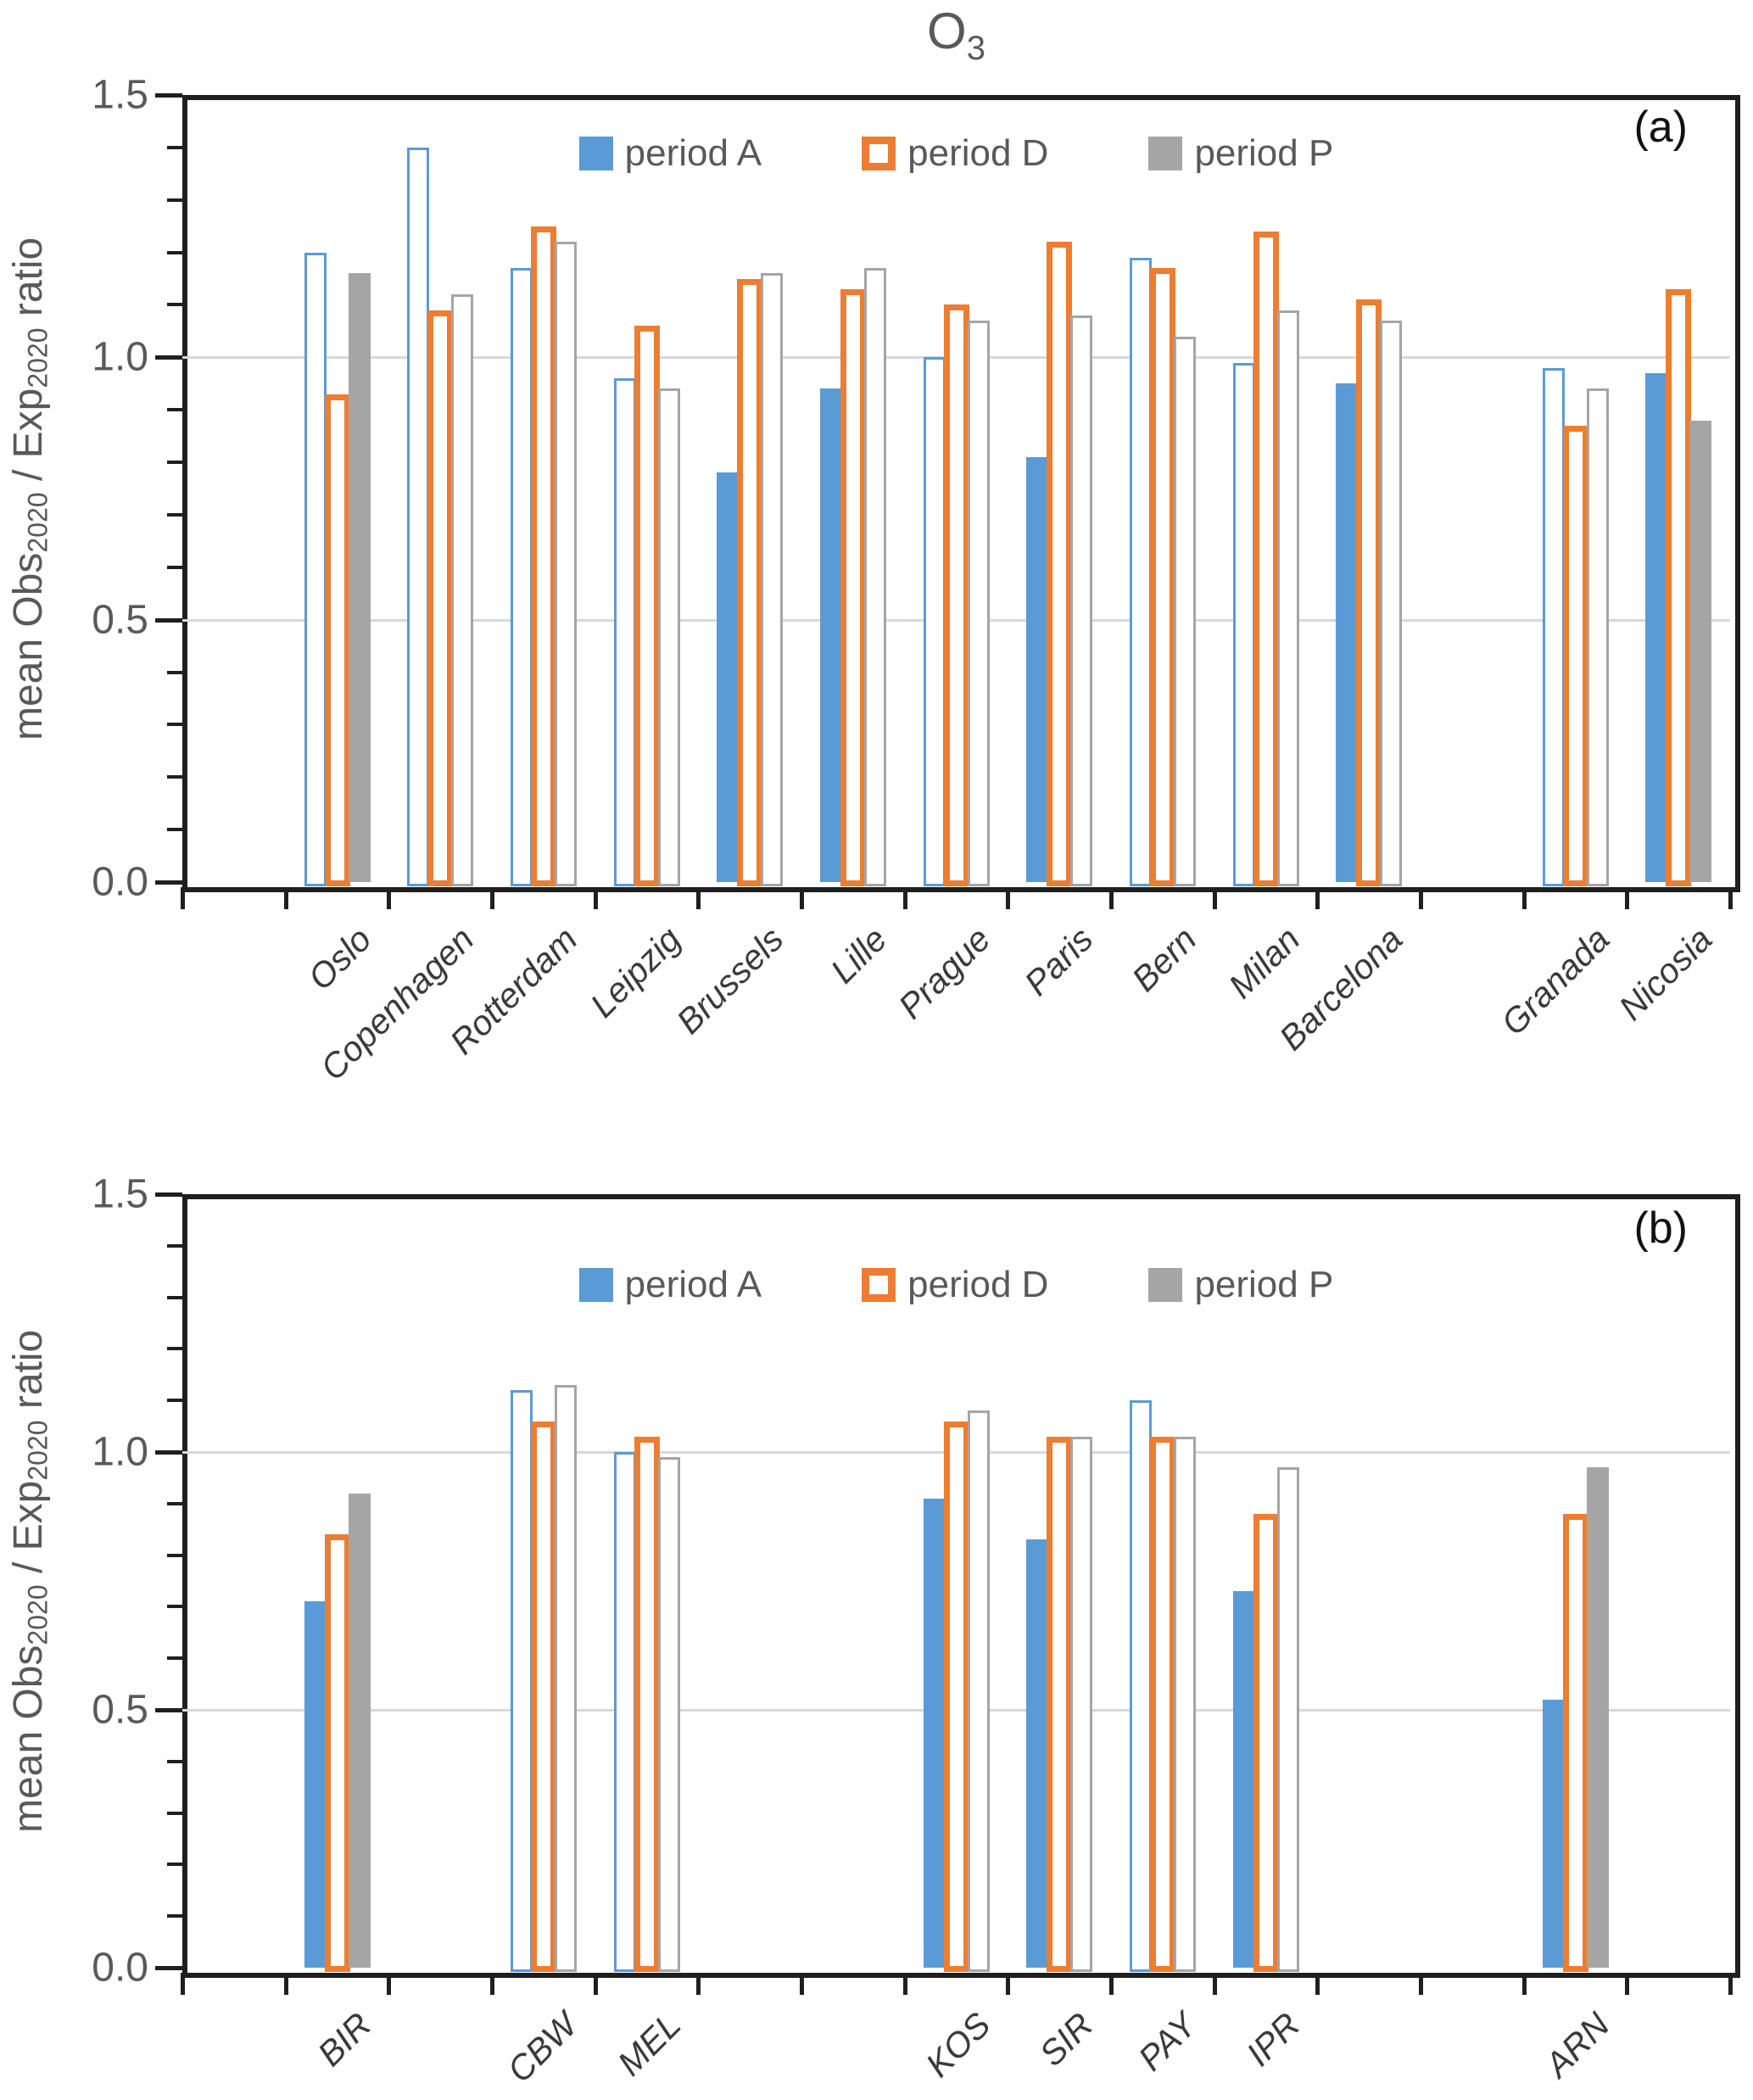 The image size is (1753, 2100). I want to click on bar-period-A-BIR, so click(316, 1784).